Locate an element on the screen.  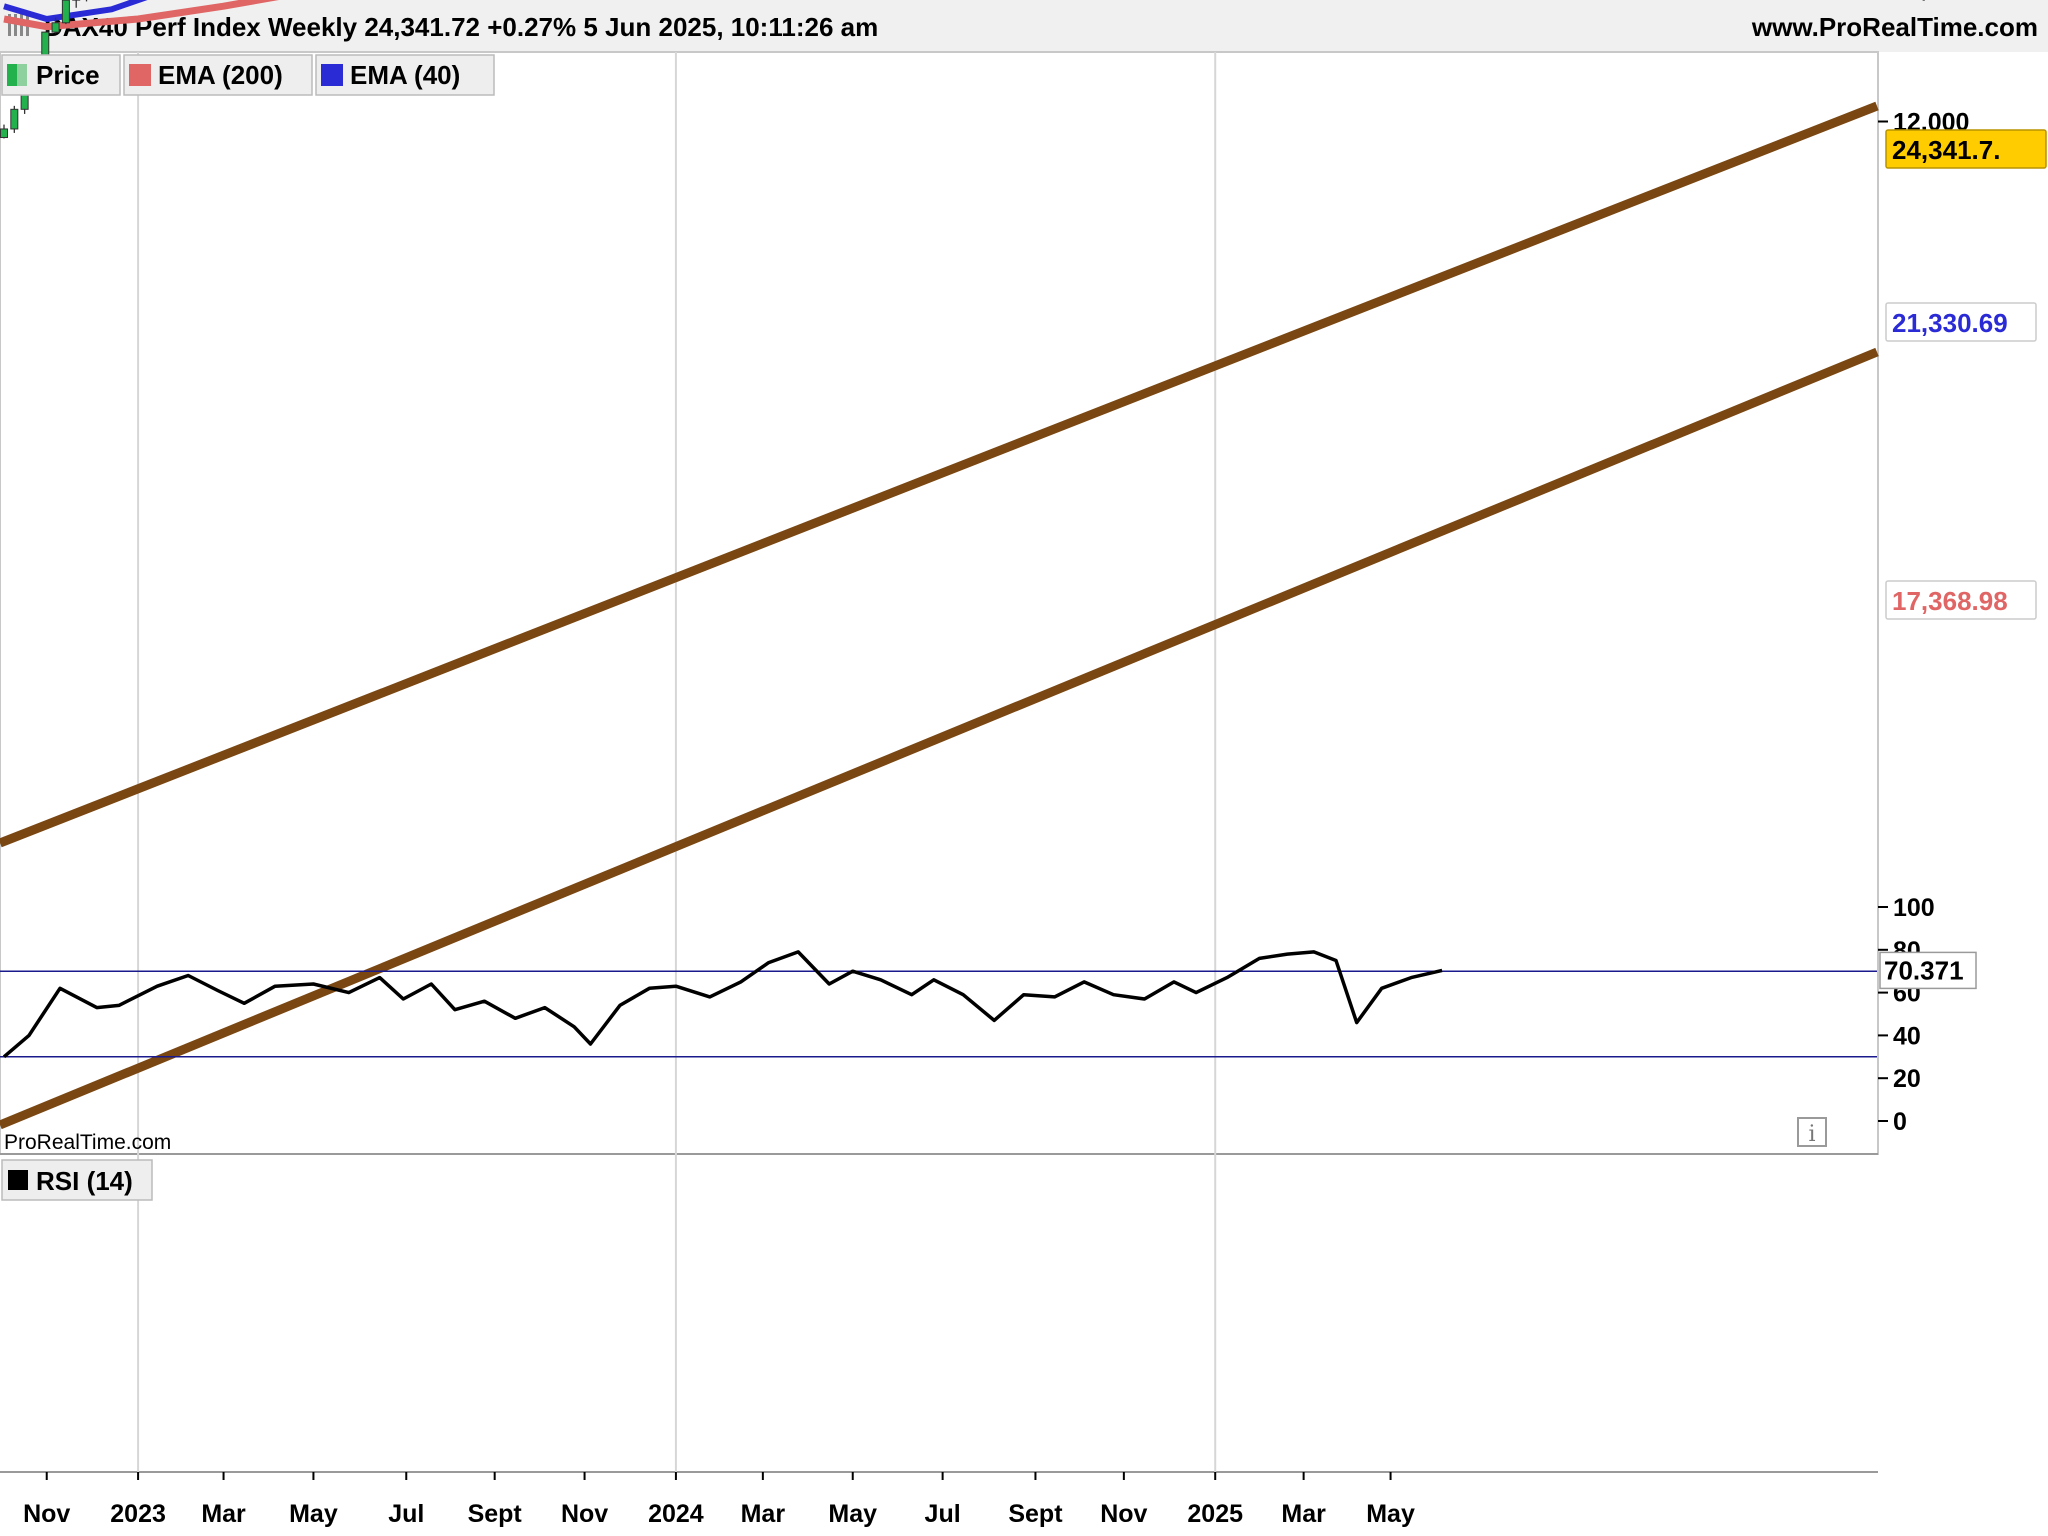
rsi-tick-label: 20 is located at coordinates (1907, 1079).